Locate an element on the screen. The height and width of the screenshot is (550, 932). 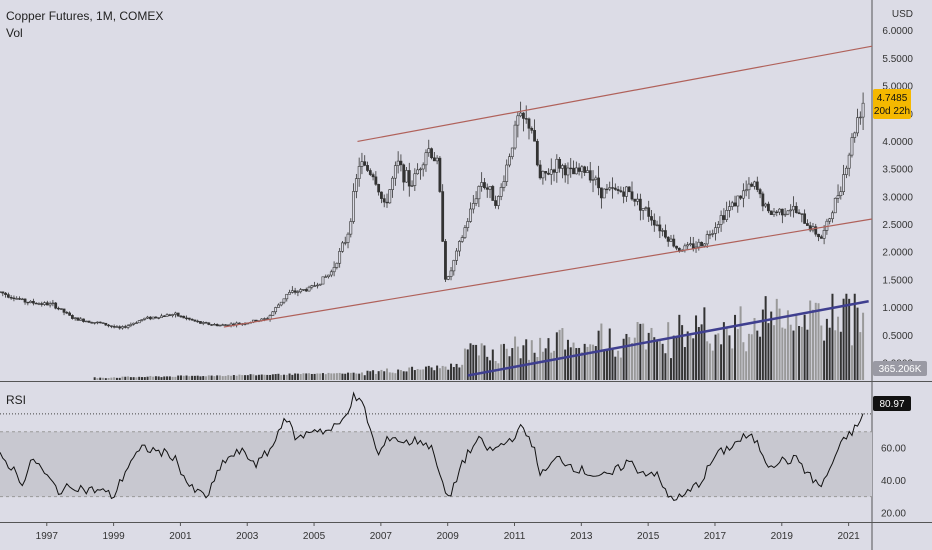
channel-lower-line is located at coordinates (548, 273).